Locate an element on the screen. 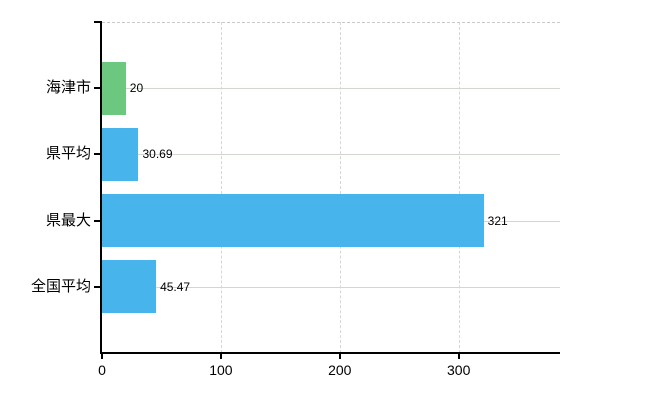 The height and width of the screenshot is (400, 650). value-label: 20 is located at coordinates (136, 88).